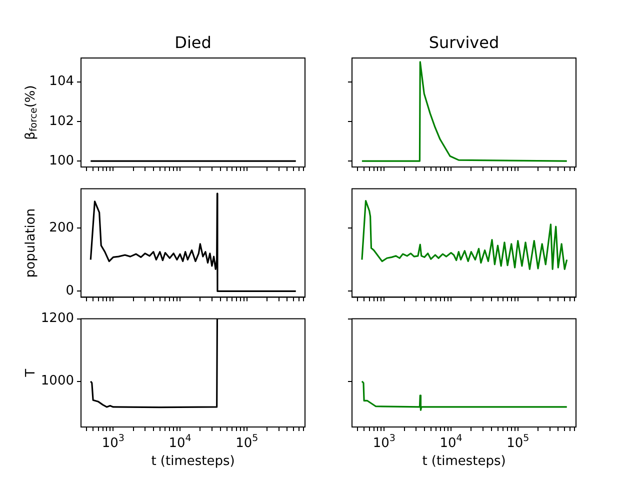  What do you see at coordinates (57, 381) in the screenshot?
I see `y-tick-label: 1000` at bounding box center [57, 381].